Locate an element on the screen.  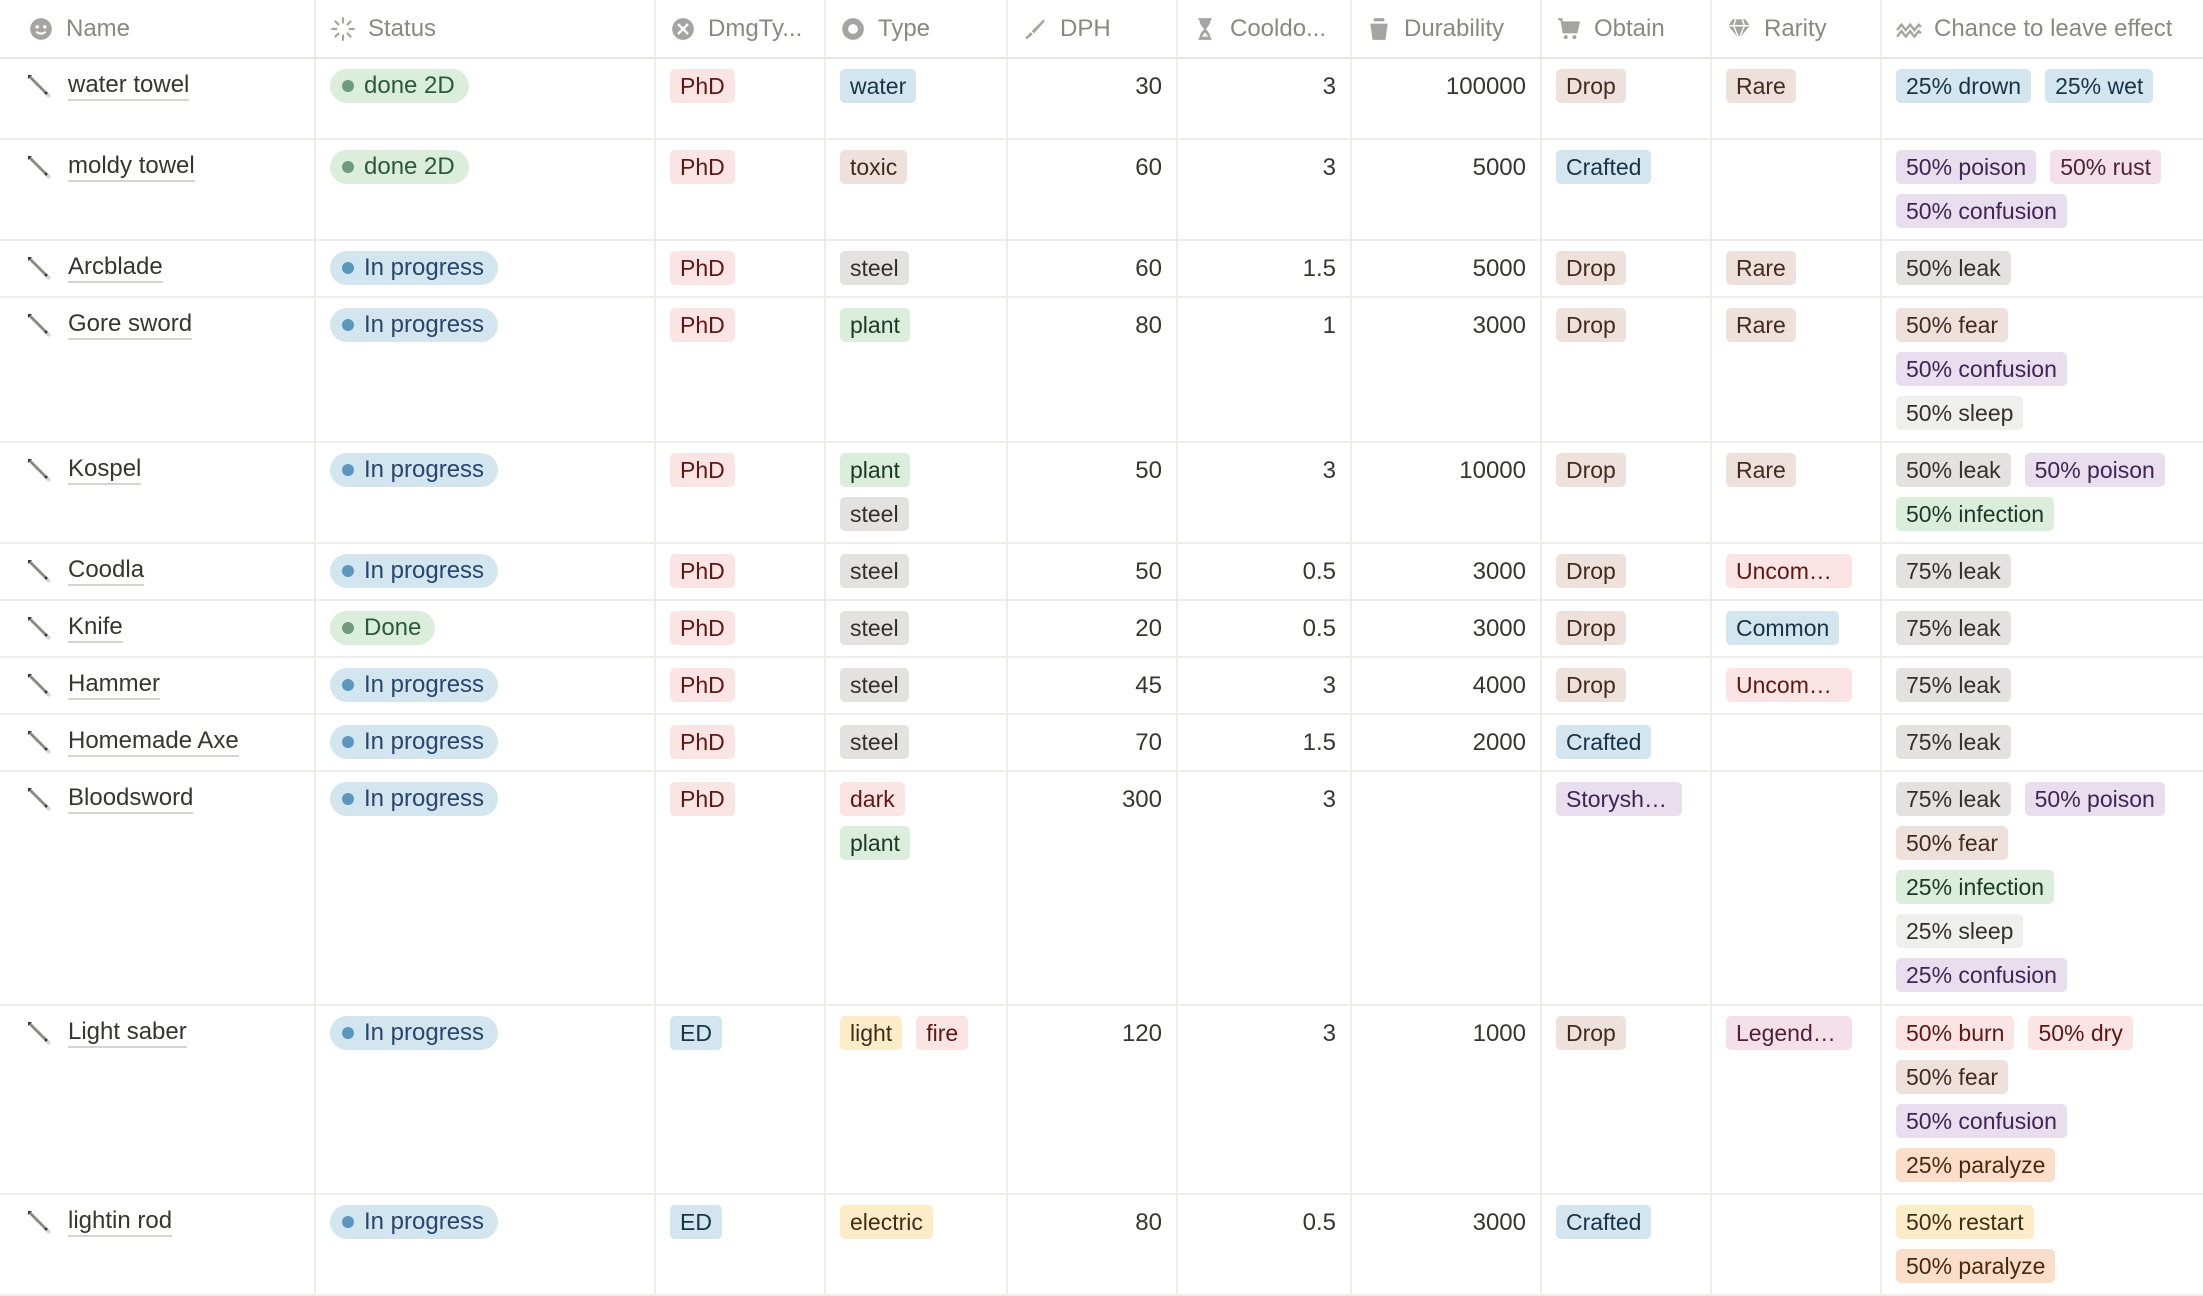
rarity-cell: Legendary is located at coordinates (1797, 1099).